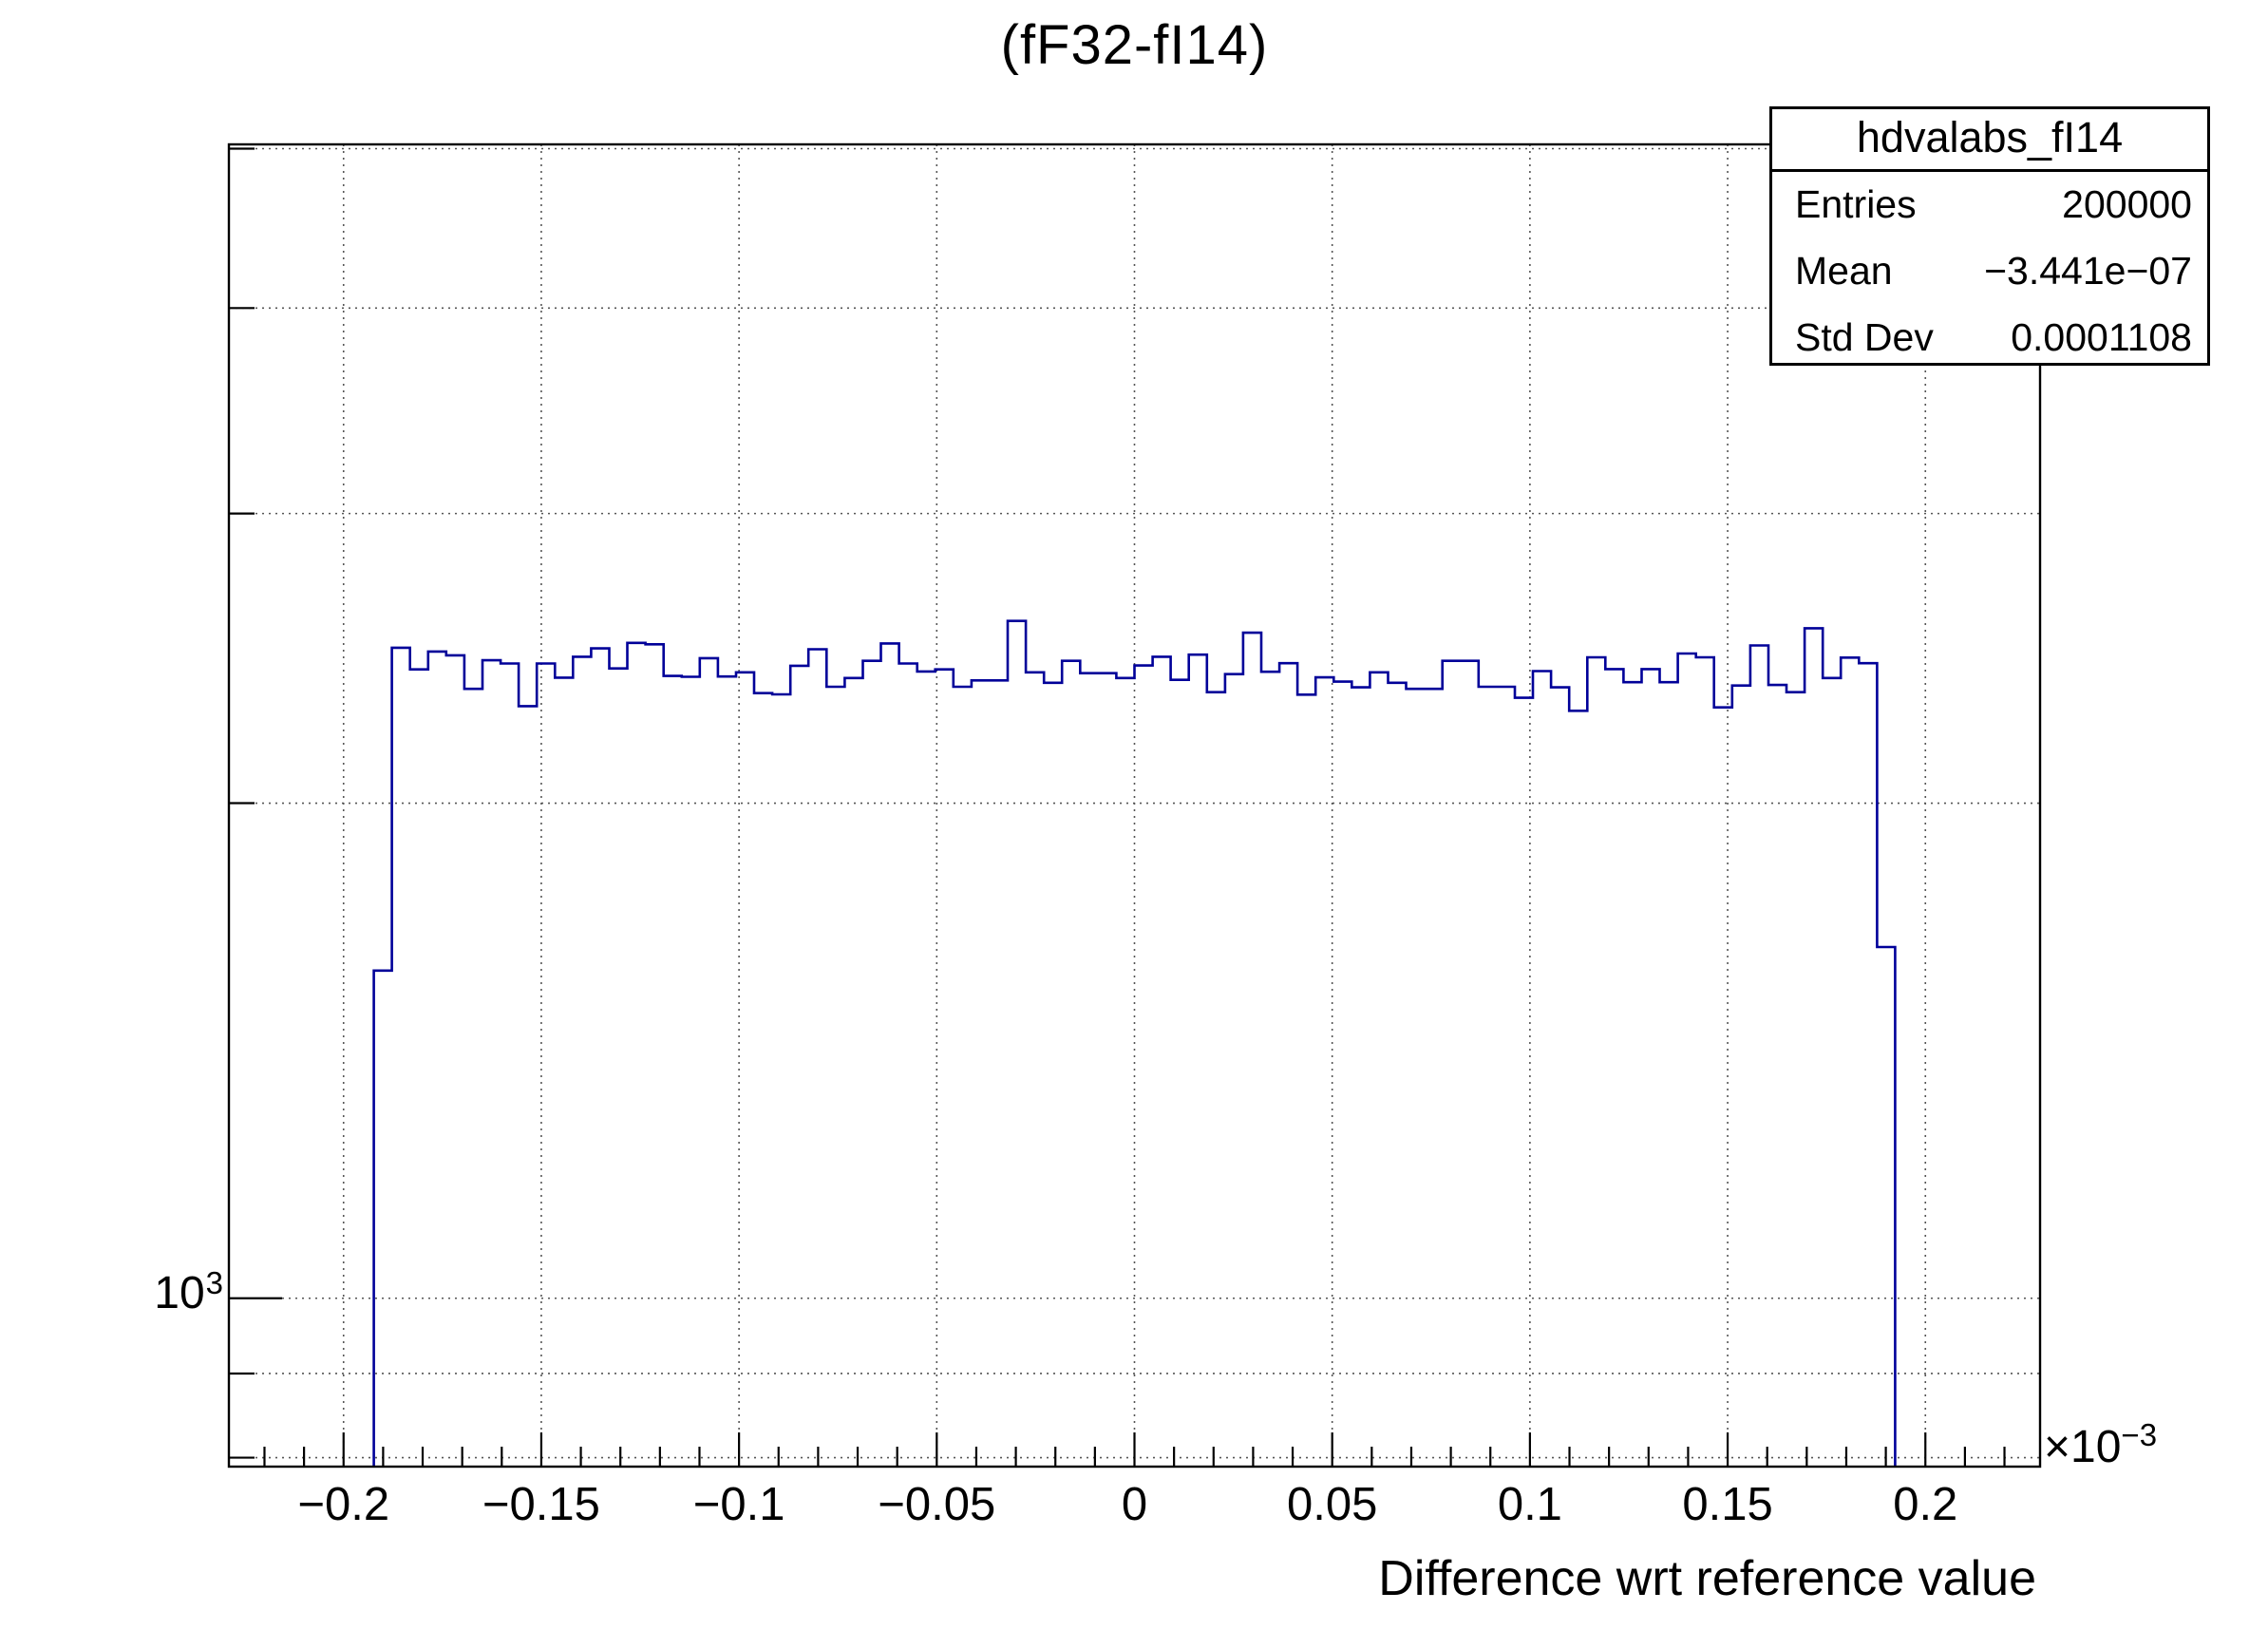  Describe the element at coordinates (739, 1504) in the screenshot. I see `x-tick-label: −0.1` at that location.